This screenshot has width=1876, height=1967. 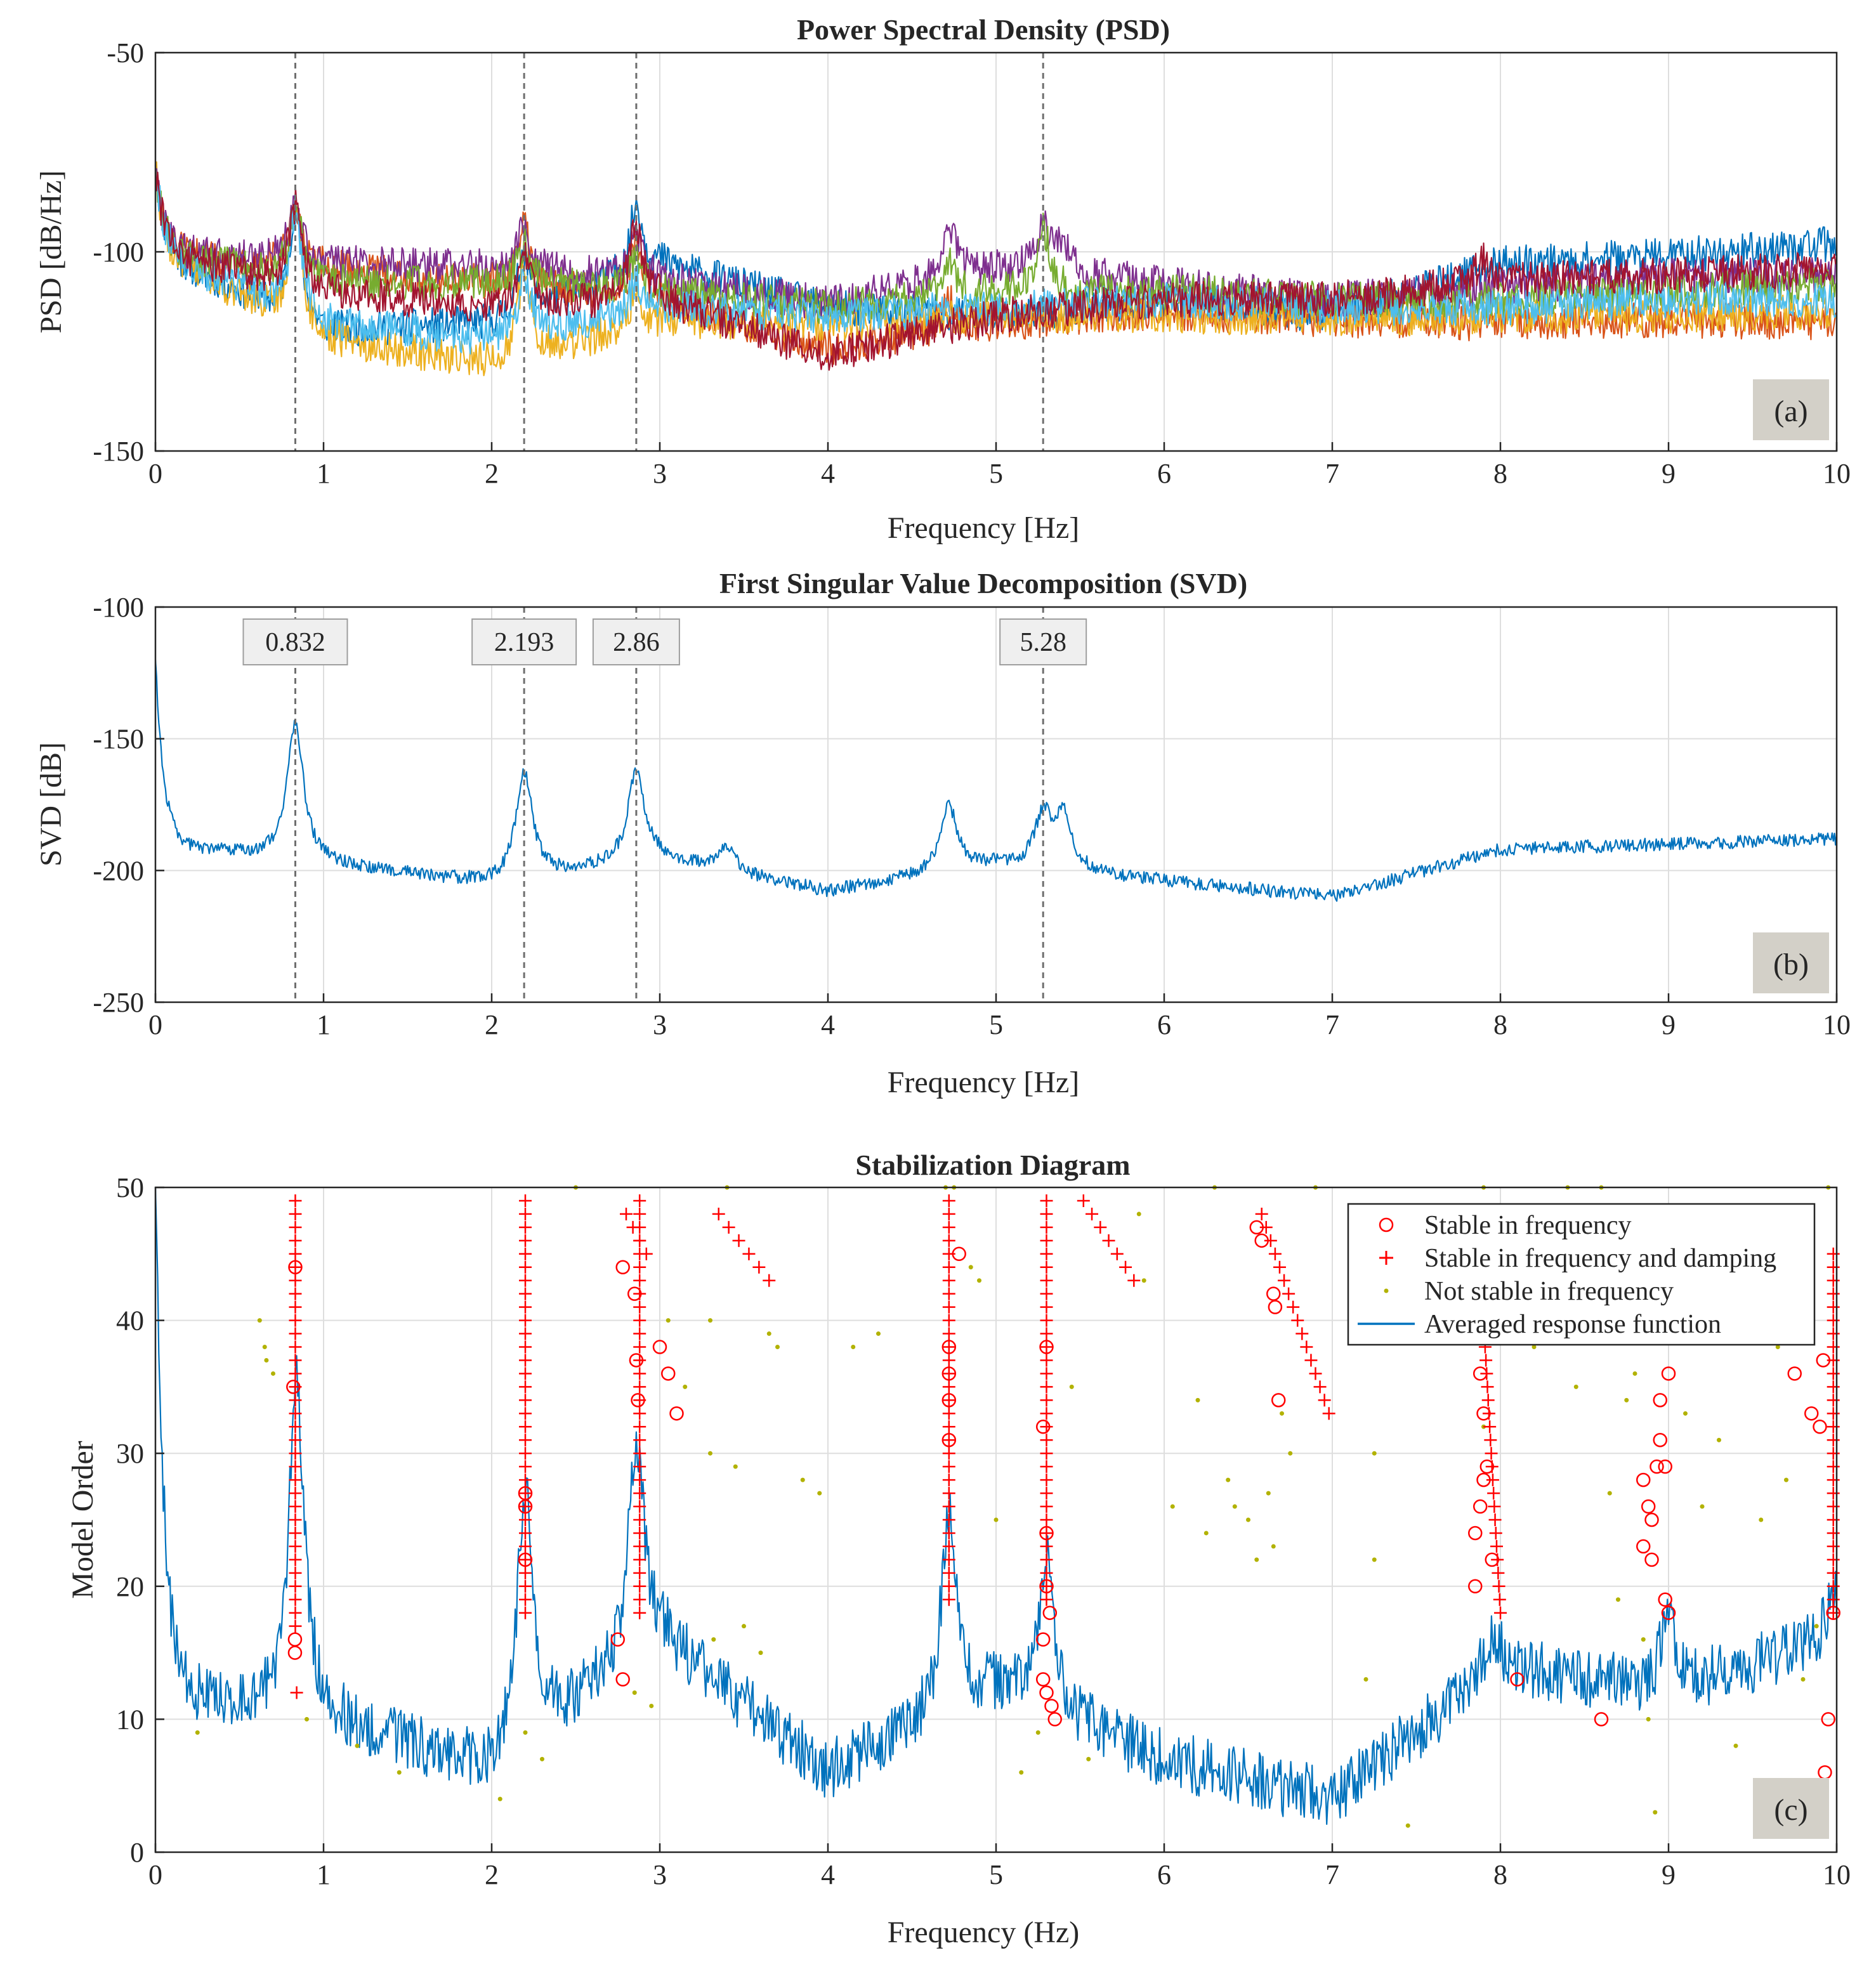 What do you see at coordinates (1386, 1224) in the screenshot?
I see `legend-circle-marker-icon` at bounding box center [1386, 1224].